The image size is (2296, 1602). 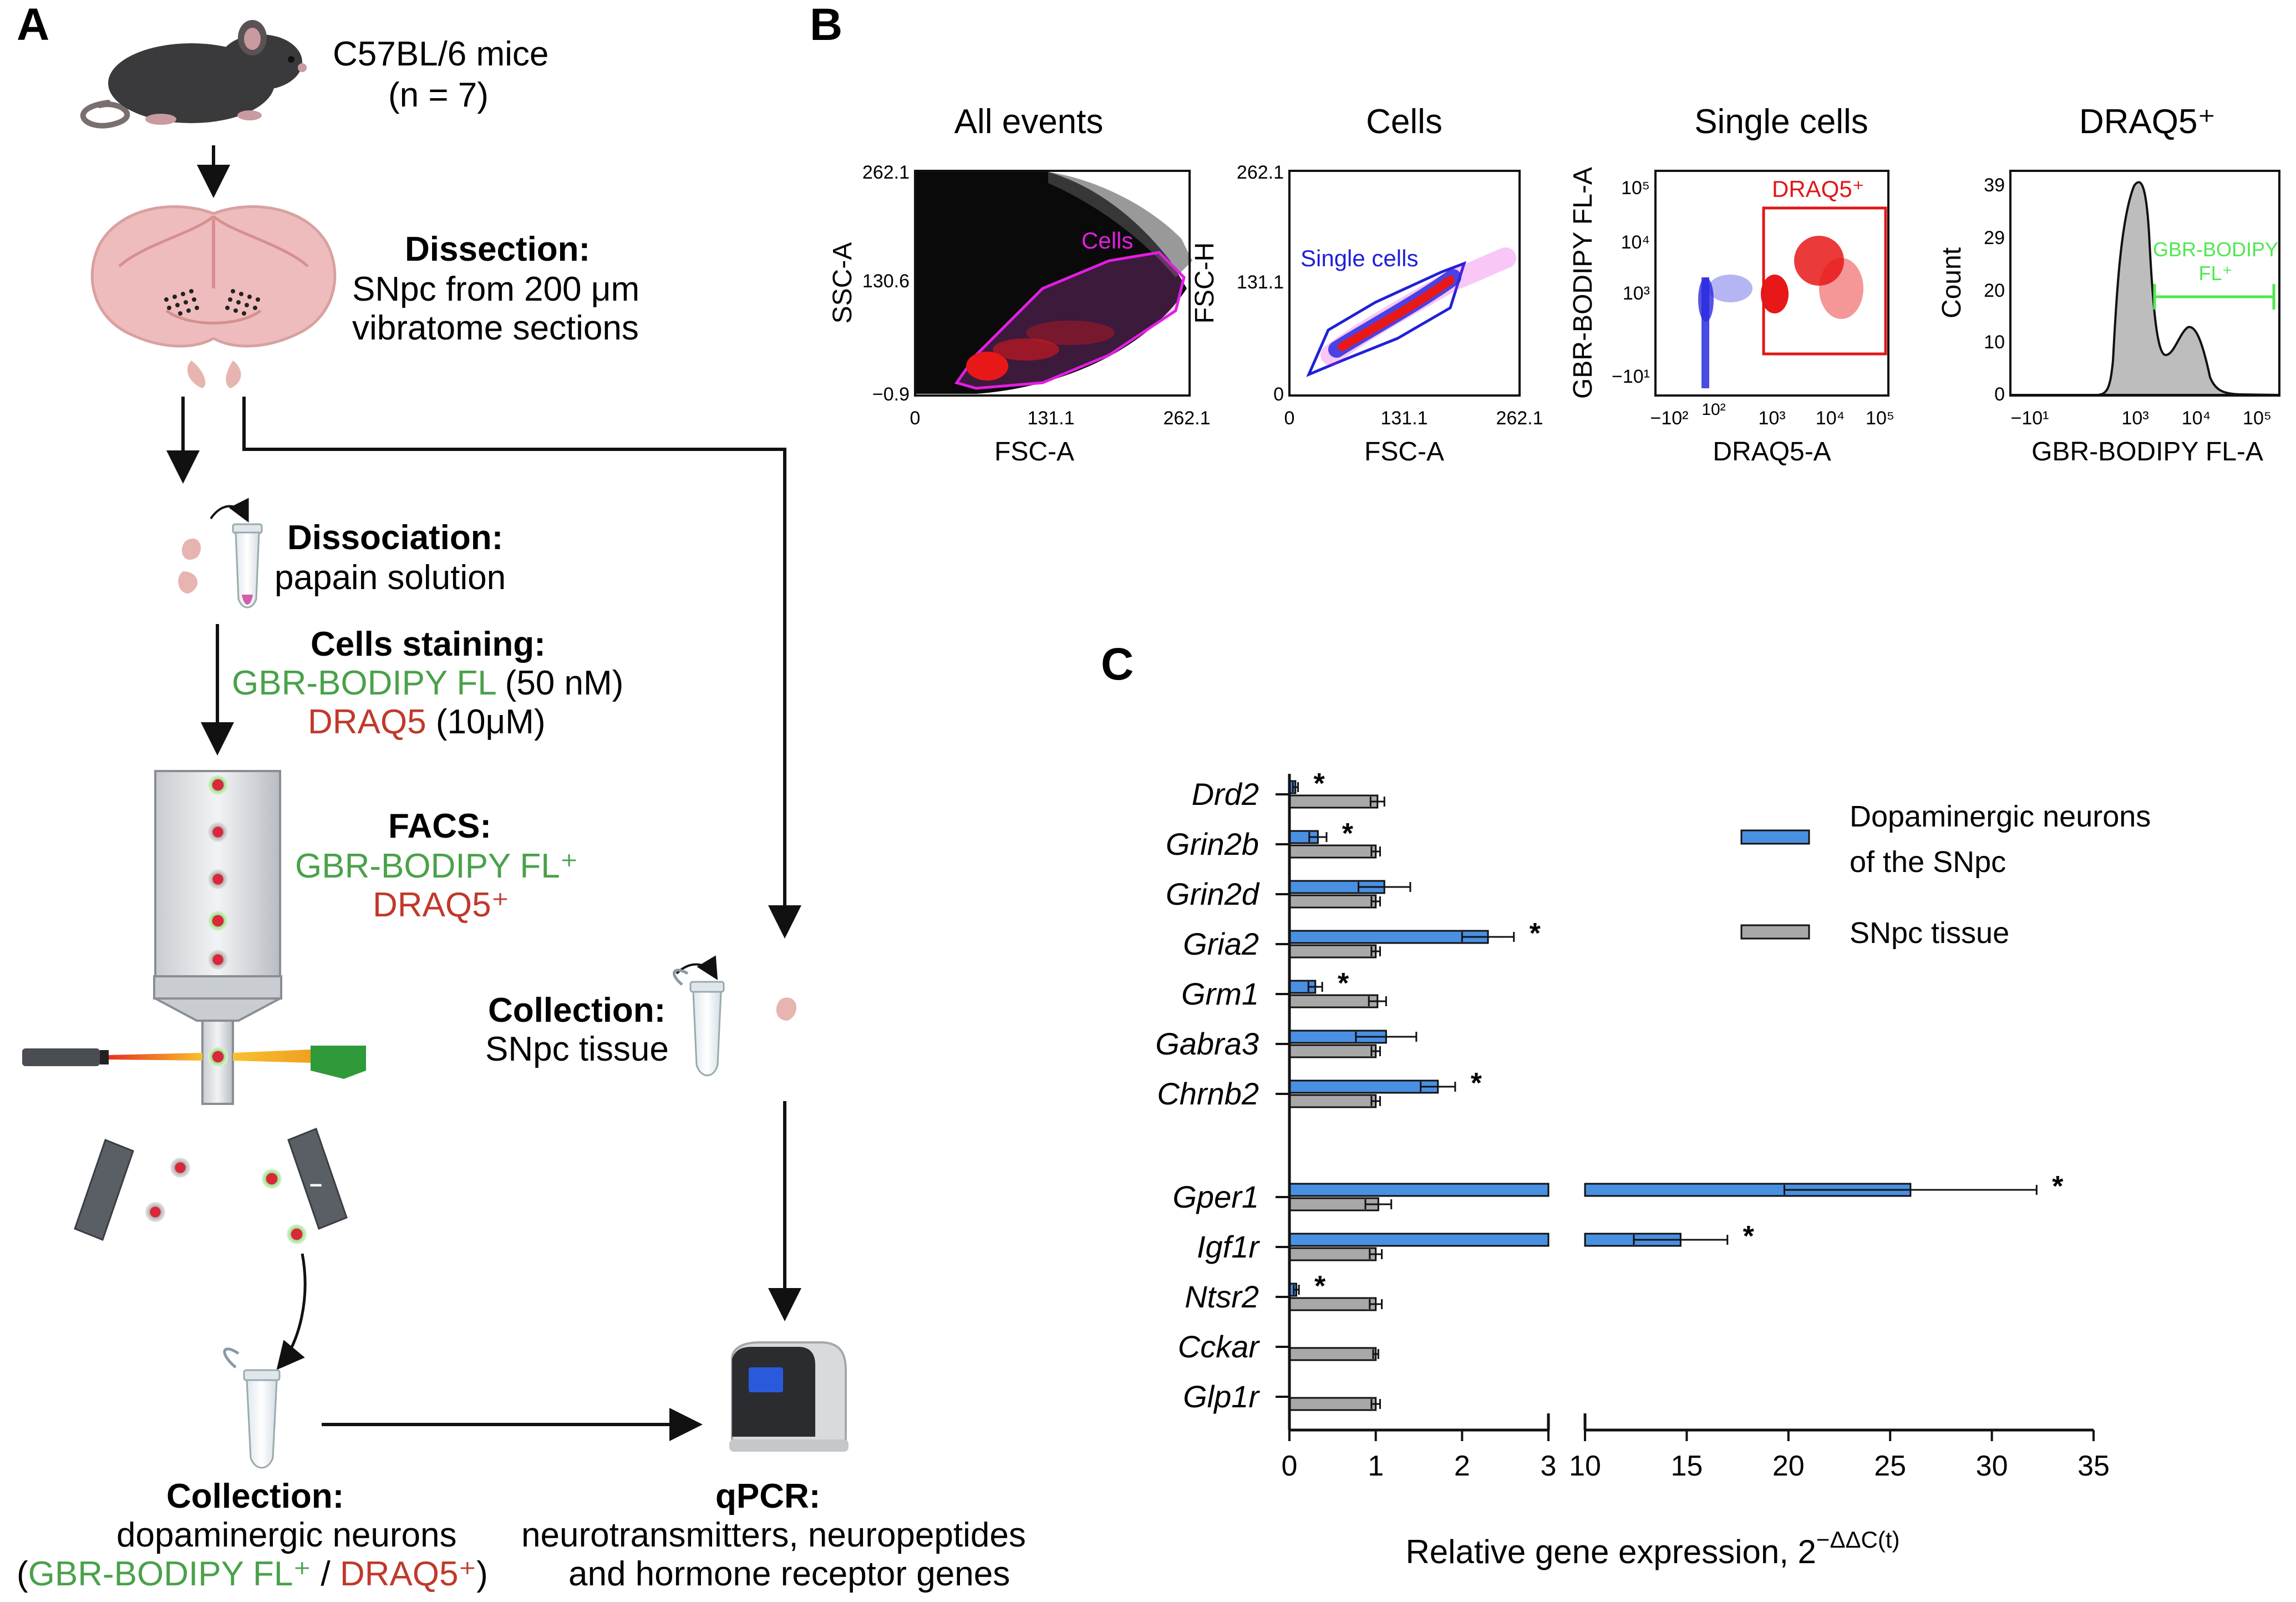 I want to click on legend-label-neurons-l1: Dopaminergic neurons, so click(x=2001, y=816).